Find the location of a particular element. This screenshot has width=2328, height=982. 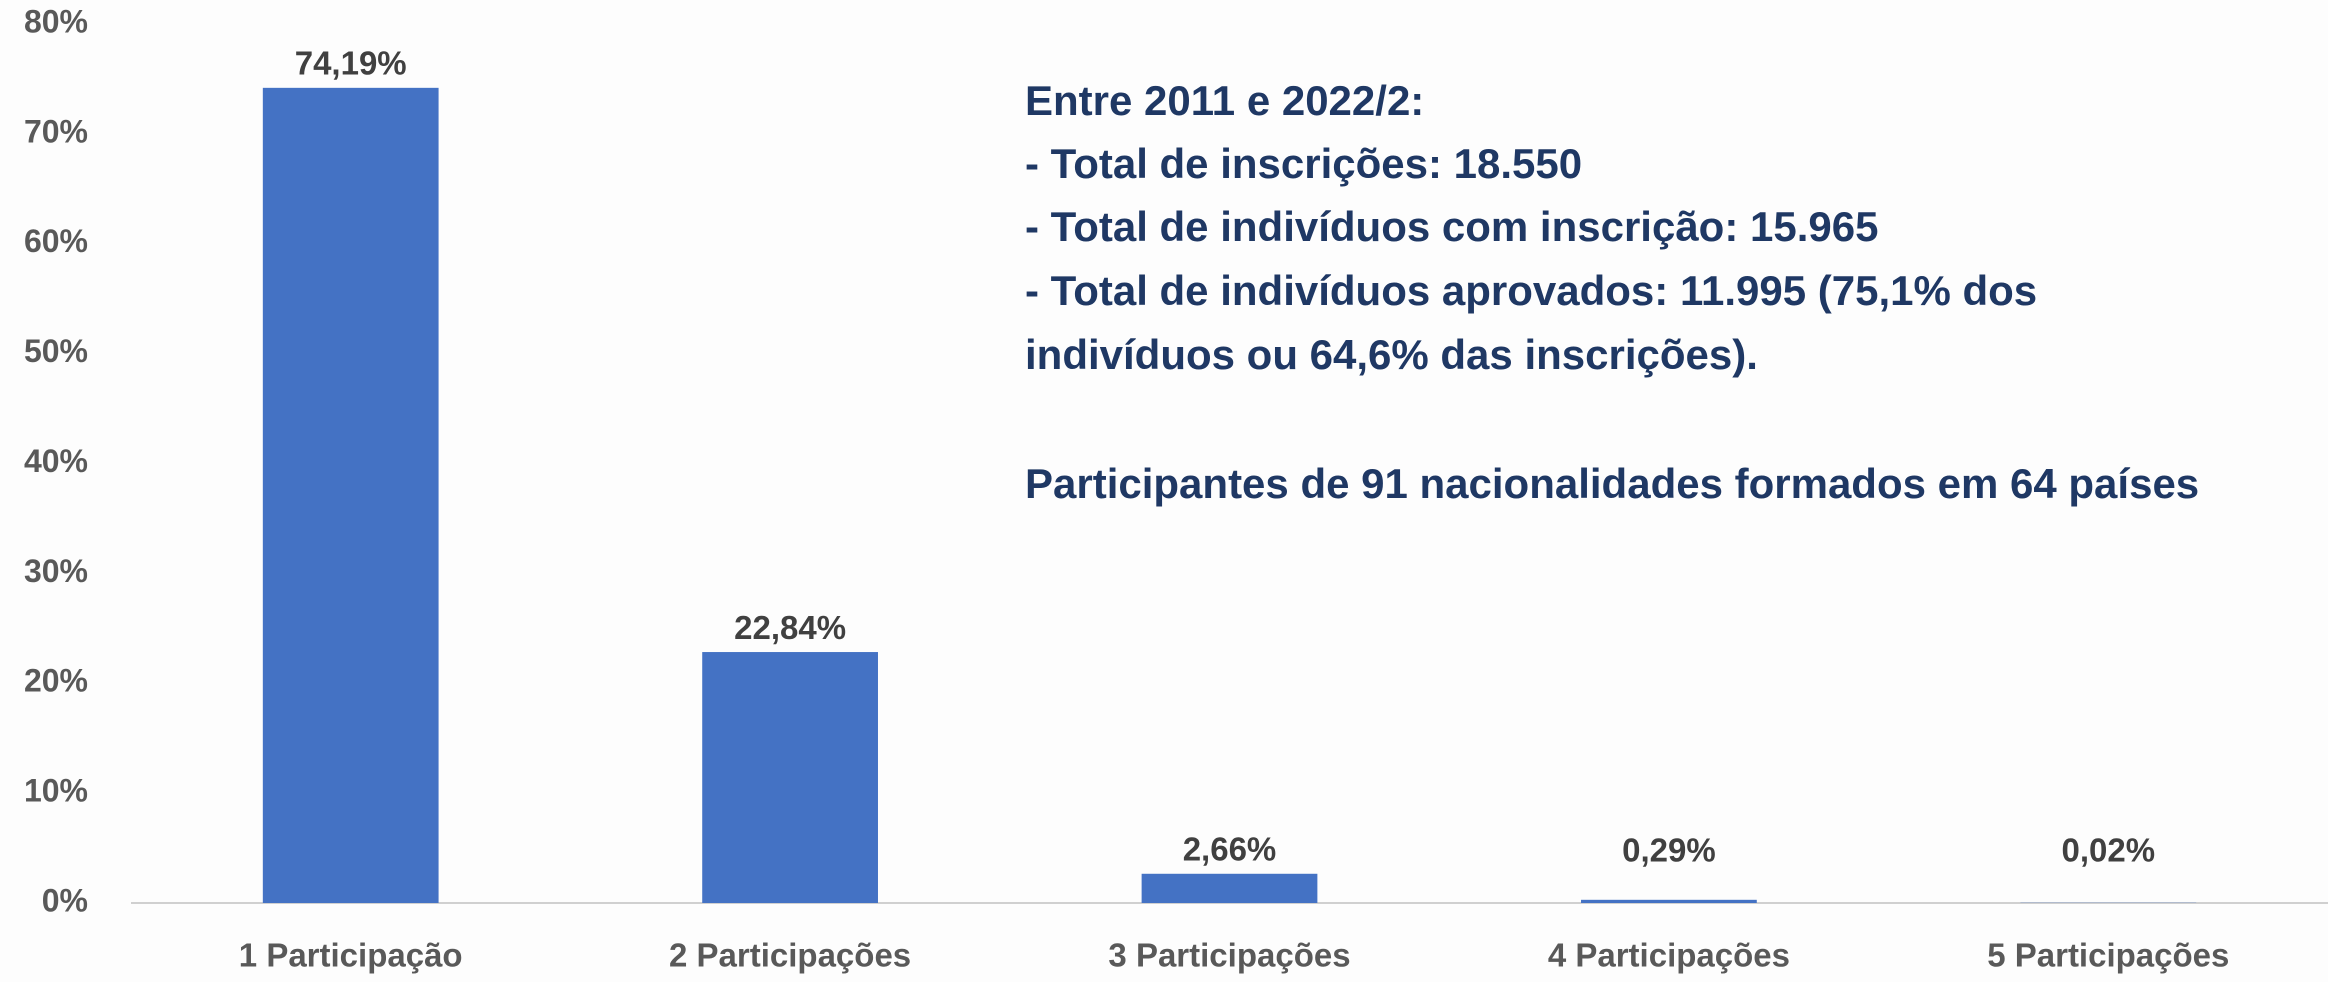

x-tick-label: 1 Participação is located at coordinates (351, 955).